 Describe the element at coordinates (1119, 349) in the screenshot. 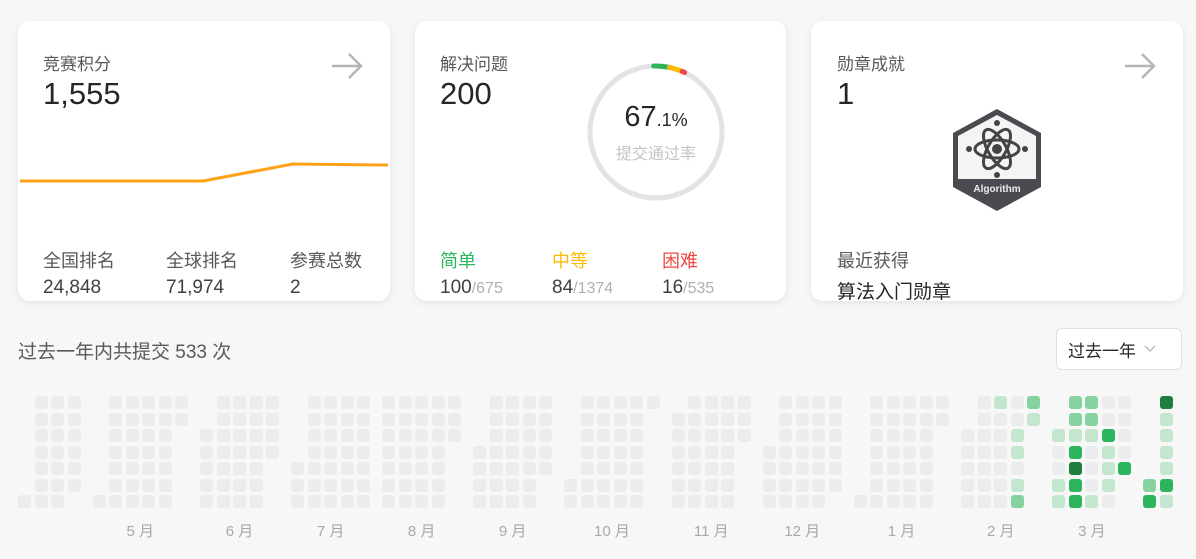

I see `range-select: 过去一年` at that location.